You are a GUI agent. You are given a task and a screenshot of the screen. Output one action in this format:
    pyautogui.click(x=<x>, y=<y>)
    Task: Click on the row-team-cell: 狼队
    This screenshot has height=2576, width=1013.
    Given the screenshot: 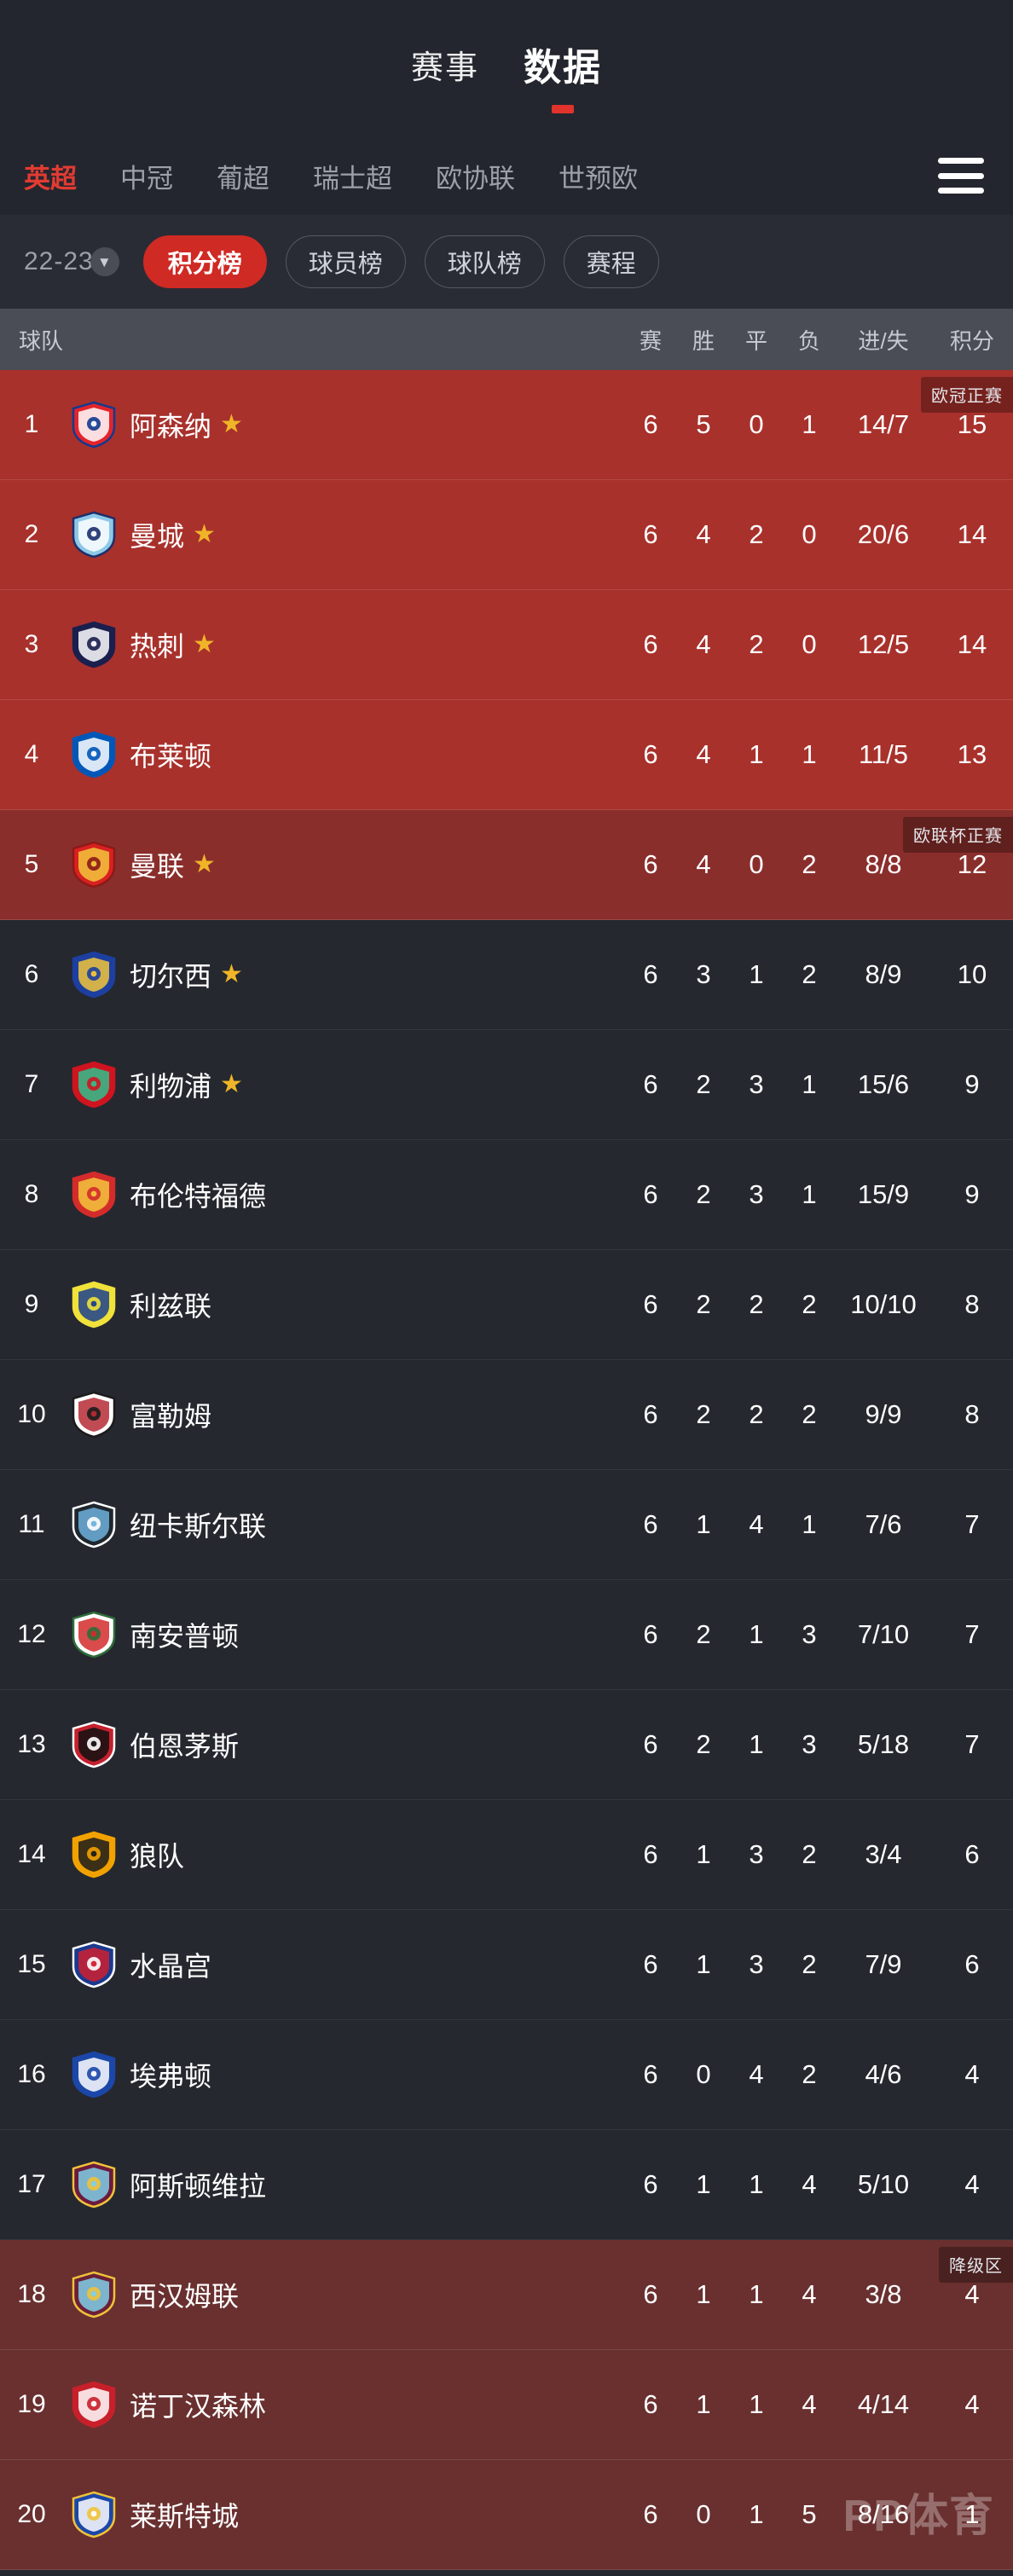 What is the action you would take?
    pyautogui.click(x=343, y=1855)
    